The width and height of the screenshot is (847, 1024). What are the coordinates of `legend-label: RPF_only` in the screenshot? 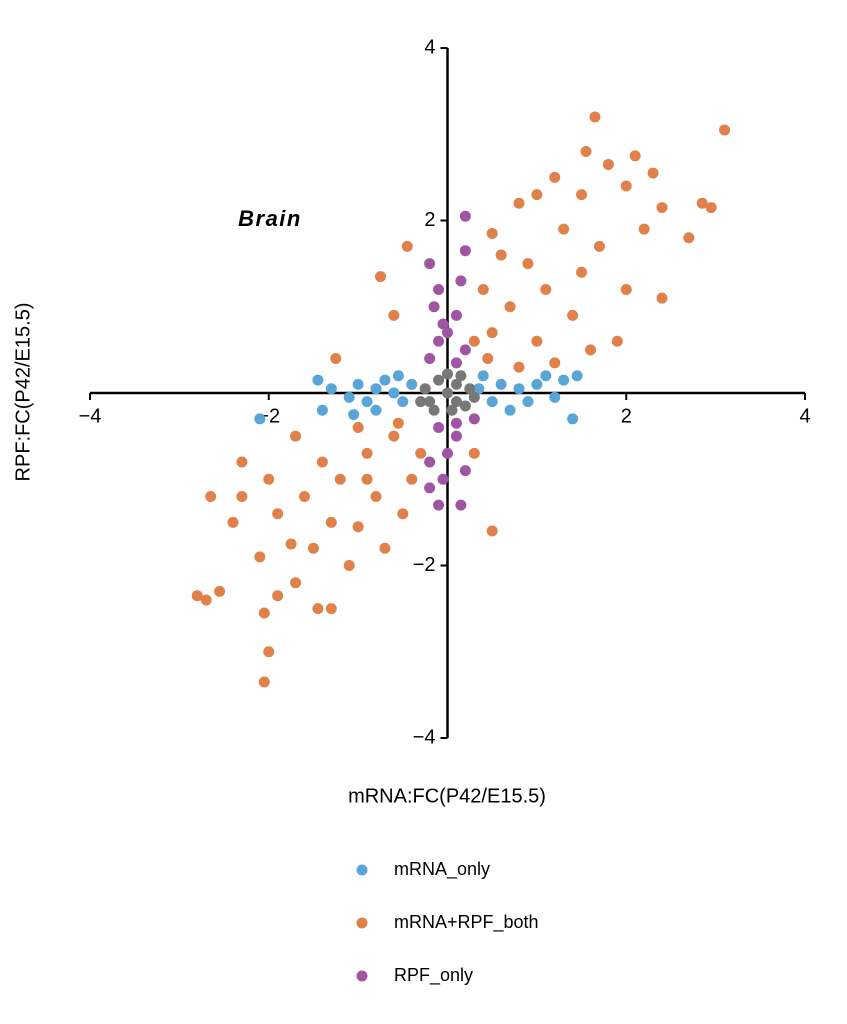 It's located at (433, 975).